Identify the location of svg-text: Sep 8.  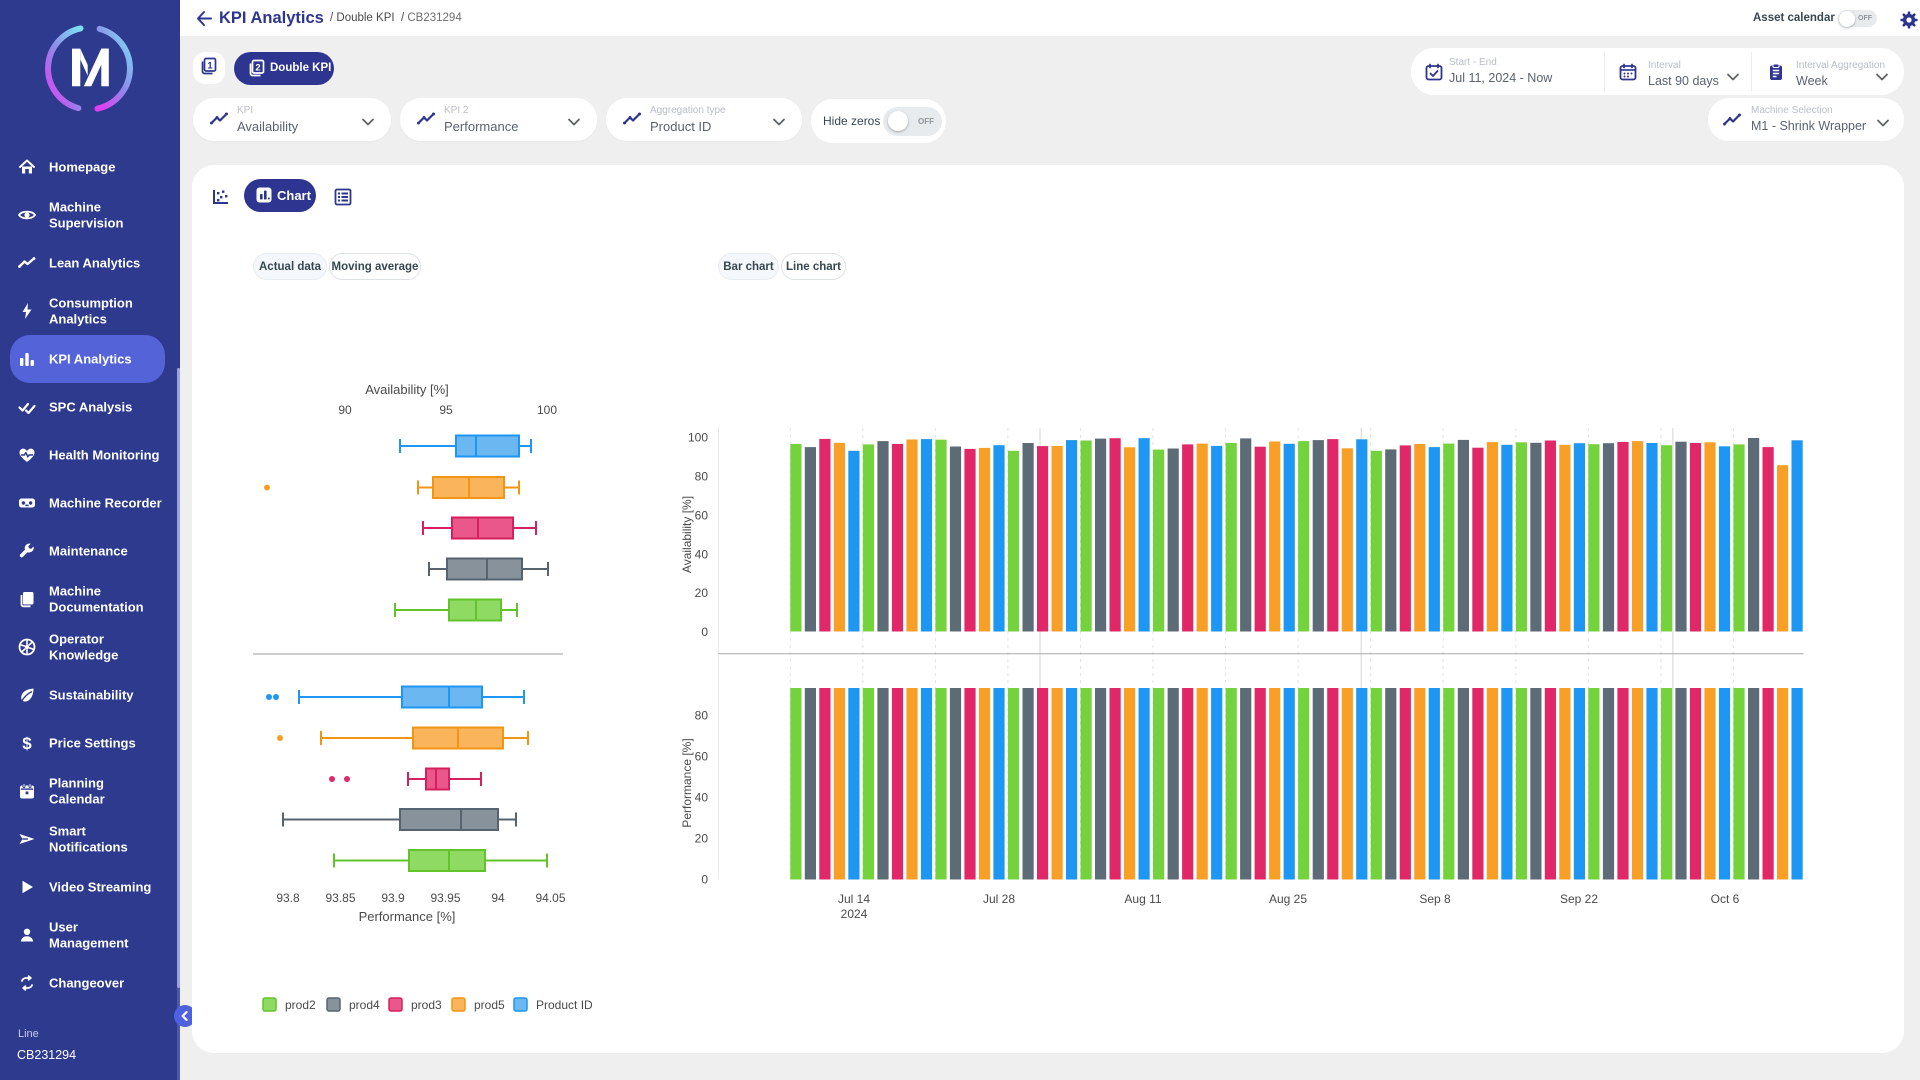
(1435, 899).